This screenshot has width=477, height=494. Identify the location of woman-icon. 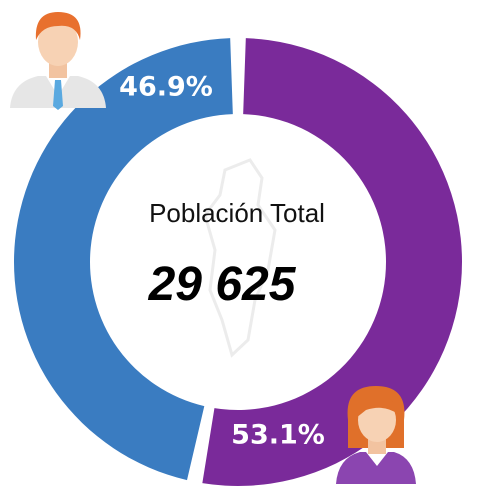
(376, 435).